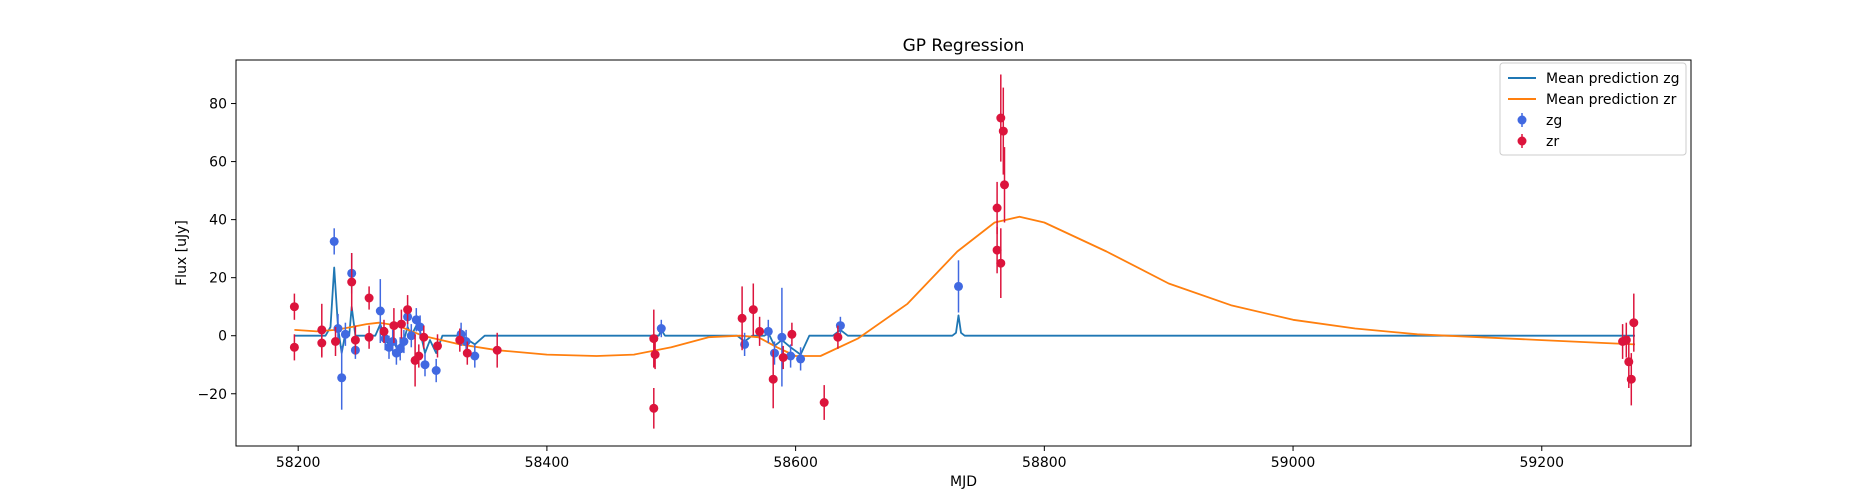  Describe the element at coordinates (1293, 463) in the screenshot. I see `x-tick-label-4: 59000` at that location.